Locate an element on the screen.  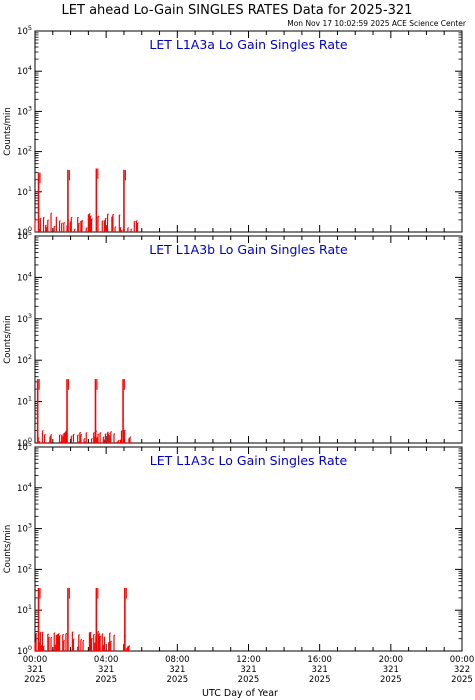
x-tick-label-time: 08:00 is located at coordinates (177, 660).